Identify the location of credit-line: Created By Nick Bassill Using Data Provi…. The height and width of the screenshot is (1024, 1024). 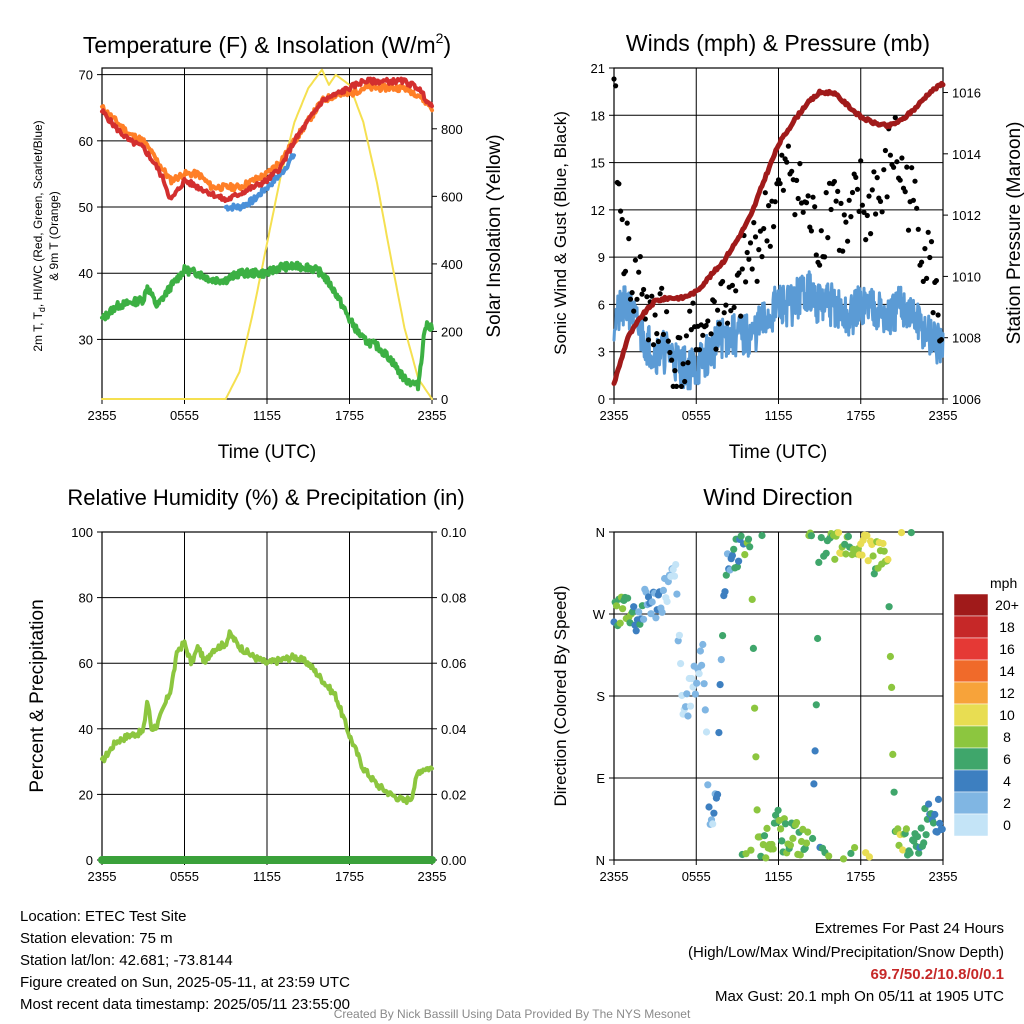
(512, 1014).